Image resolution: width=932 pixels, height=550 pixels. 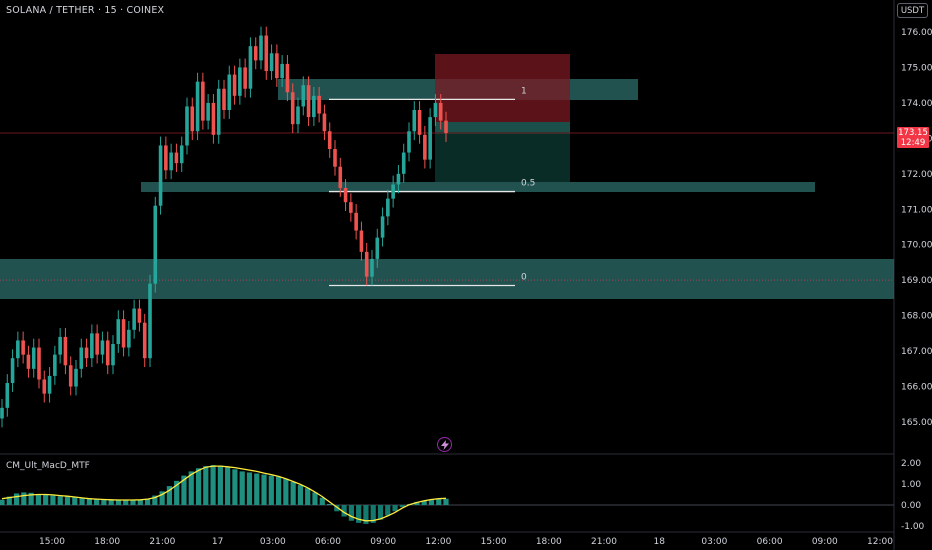 What do you see at coordinates (444, 444) in the screenshot?
I see `lightning-bolt-icon` at bounding box center [444, 444].